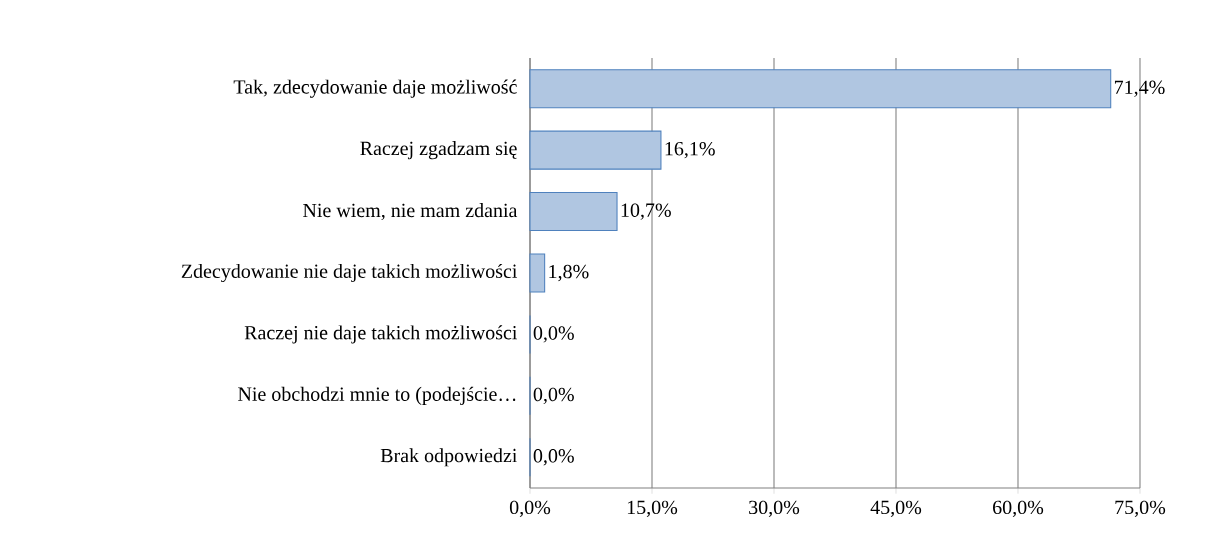 This screenshot has height=551, width=1205. I want to click on y-tick-label: Nie wiem, nie mam zdania, so click(410, 212).